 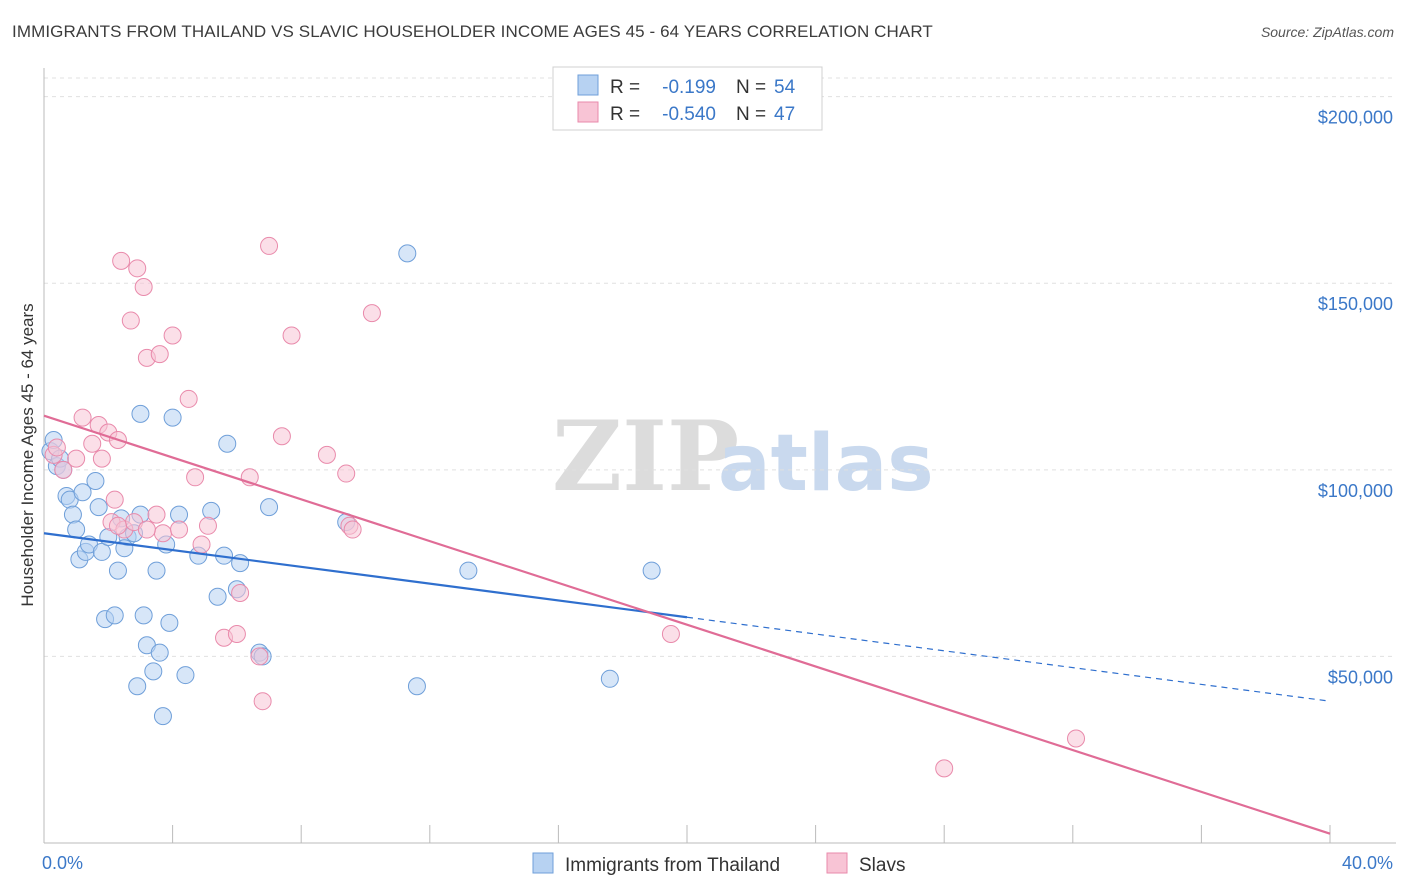 What do you see at coordinates (751, 114) in the screenshot?
I see `legend-n-label-slavs: N =` at bounding box center [751, 114].